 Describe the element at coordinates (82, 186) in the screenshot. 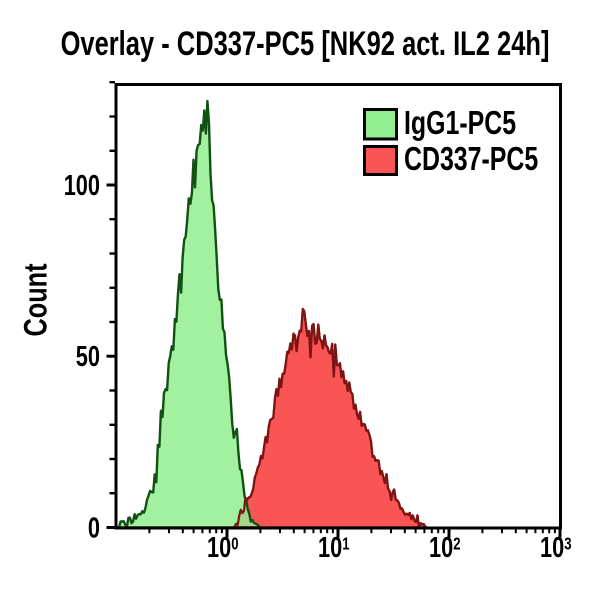

I see `svg-text: 100` at that location.